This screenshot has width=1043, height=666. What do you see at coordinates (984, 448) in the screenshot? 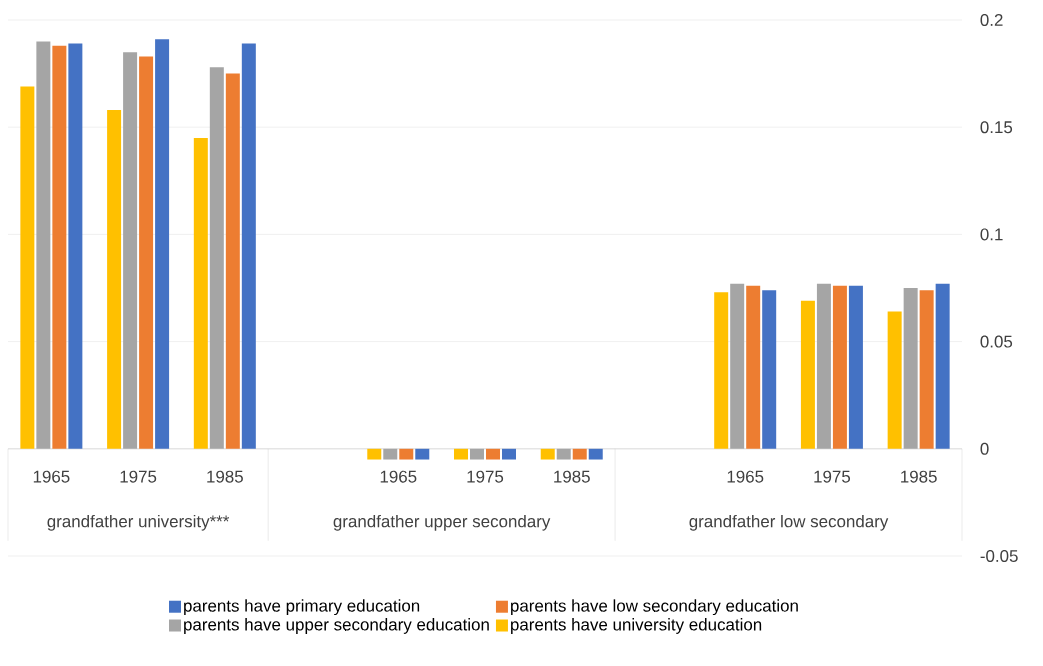
I see `y-tick-label: 0` at bounding box center [984, 448].